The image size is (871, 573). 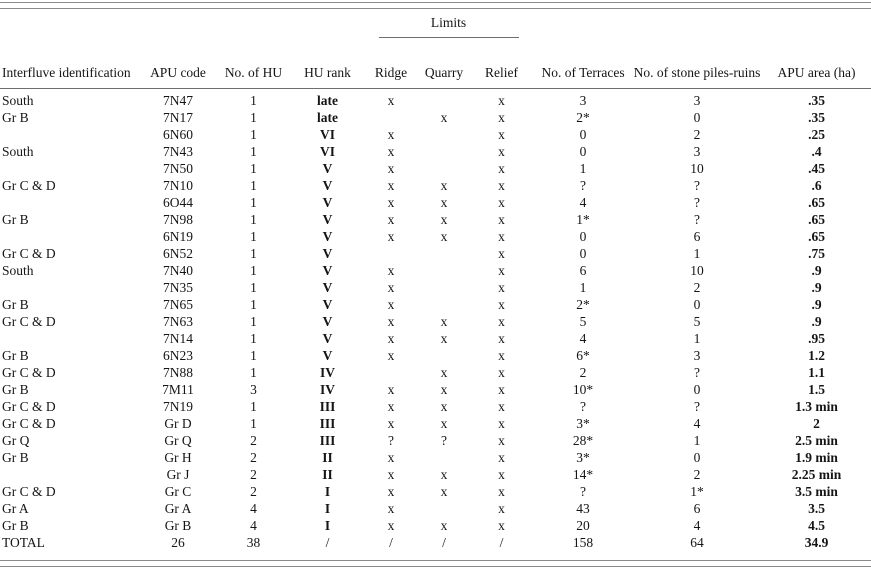 What do you see at coordinates (253, 542) in the screenshot?
I see `cell-no-of-hu: 38` at bounding box center [253, 542].